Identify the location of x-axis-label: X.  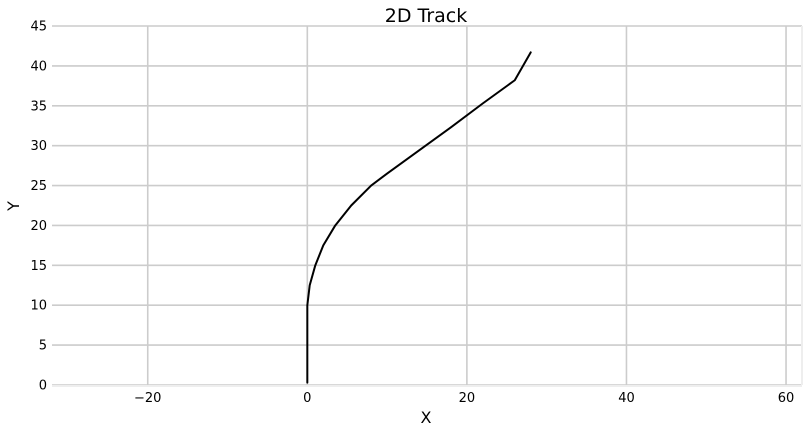
(426, 417).